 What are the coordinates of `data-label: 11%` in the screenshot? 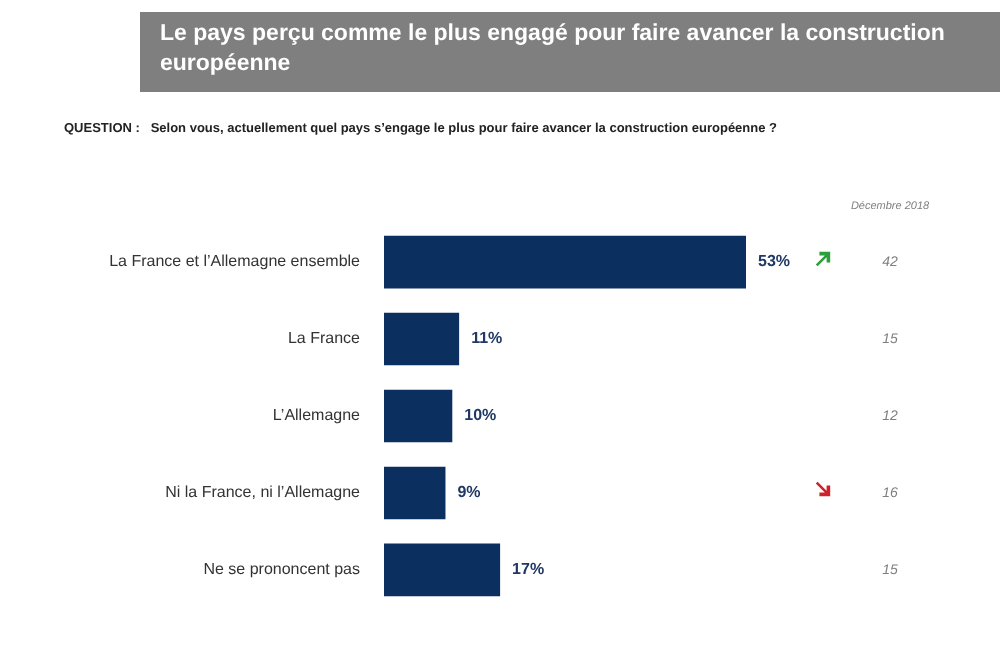 It's located at (487, 338).